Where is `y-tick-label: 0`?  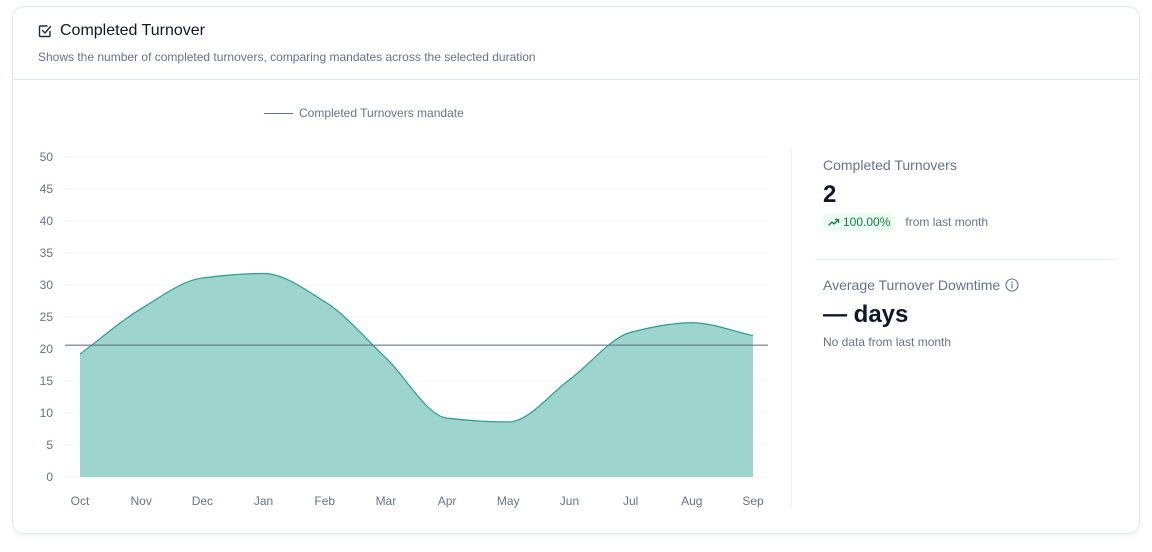 y-tick-label: 0 is located at coordinates (49, 477).